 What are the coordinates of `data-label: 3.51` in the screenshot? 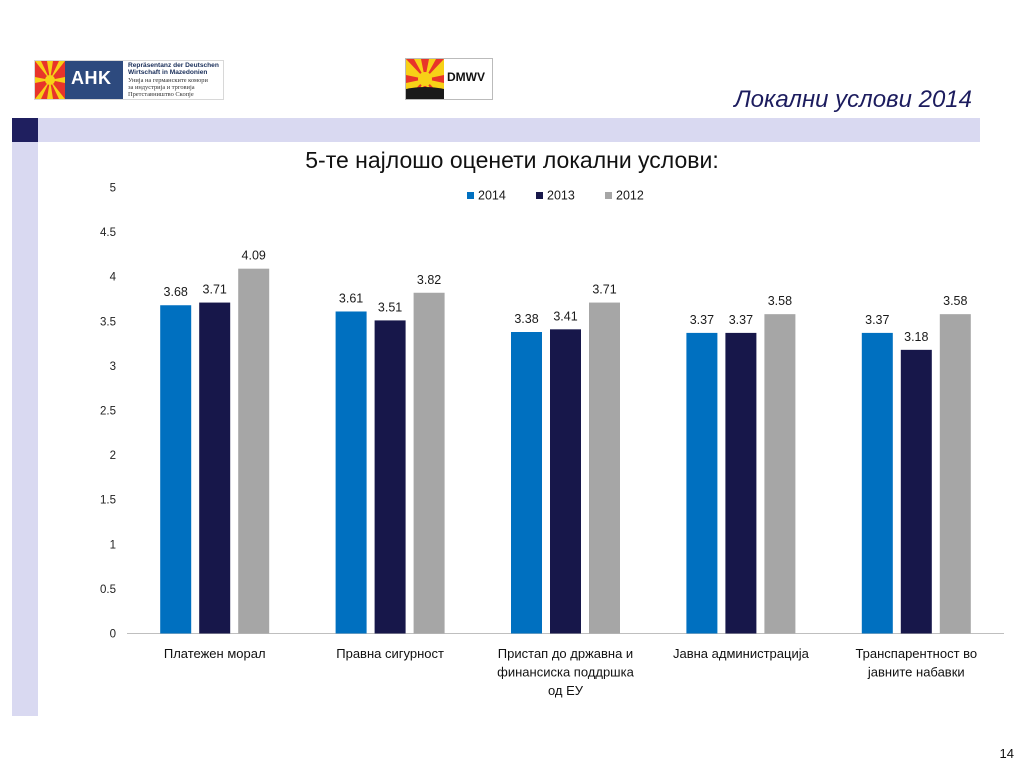 It's located at (390, 307).